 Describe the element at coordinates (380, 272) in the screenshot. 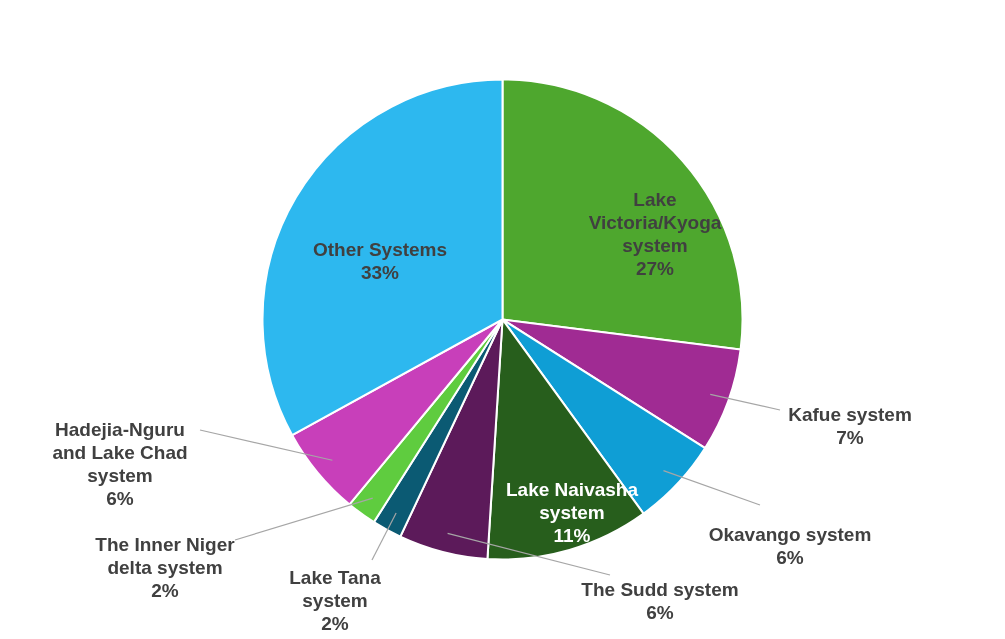

I see `data-label: 33%` at that location.